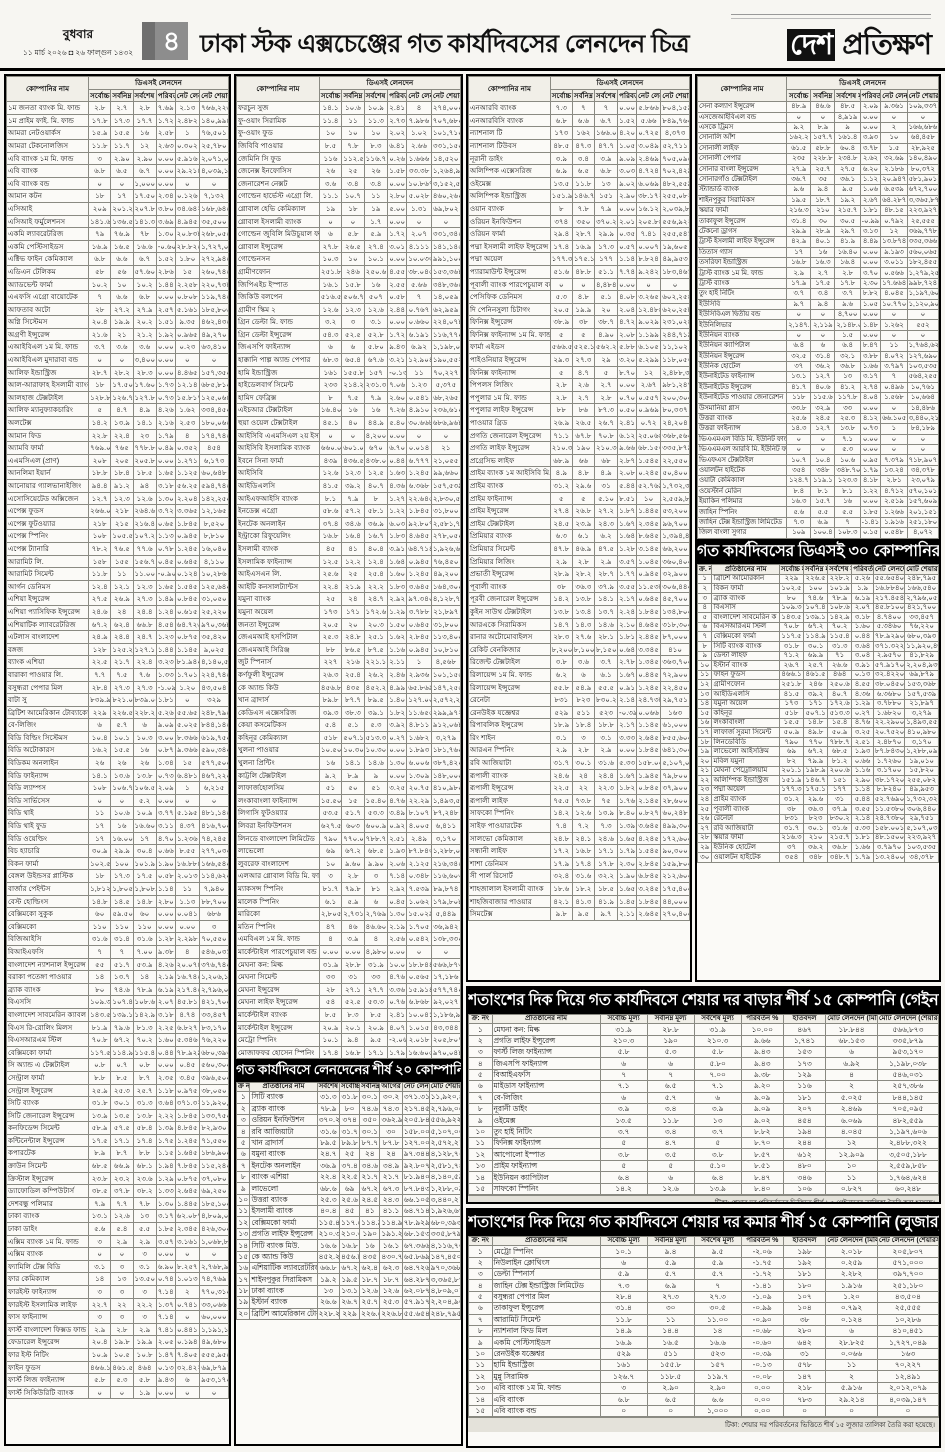  I want to click on value-cell: ২.৮৪৫, so click(648, 863).